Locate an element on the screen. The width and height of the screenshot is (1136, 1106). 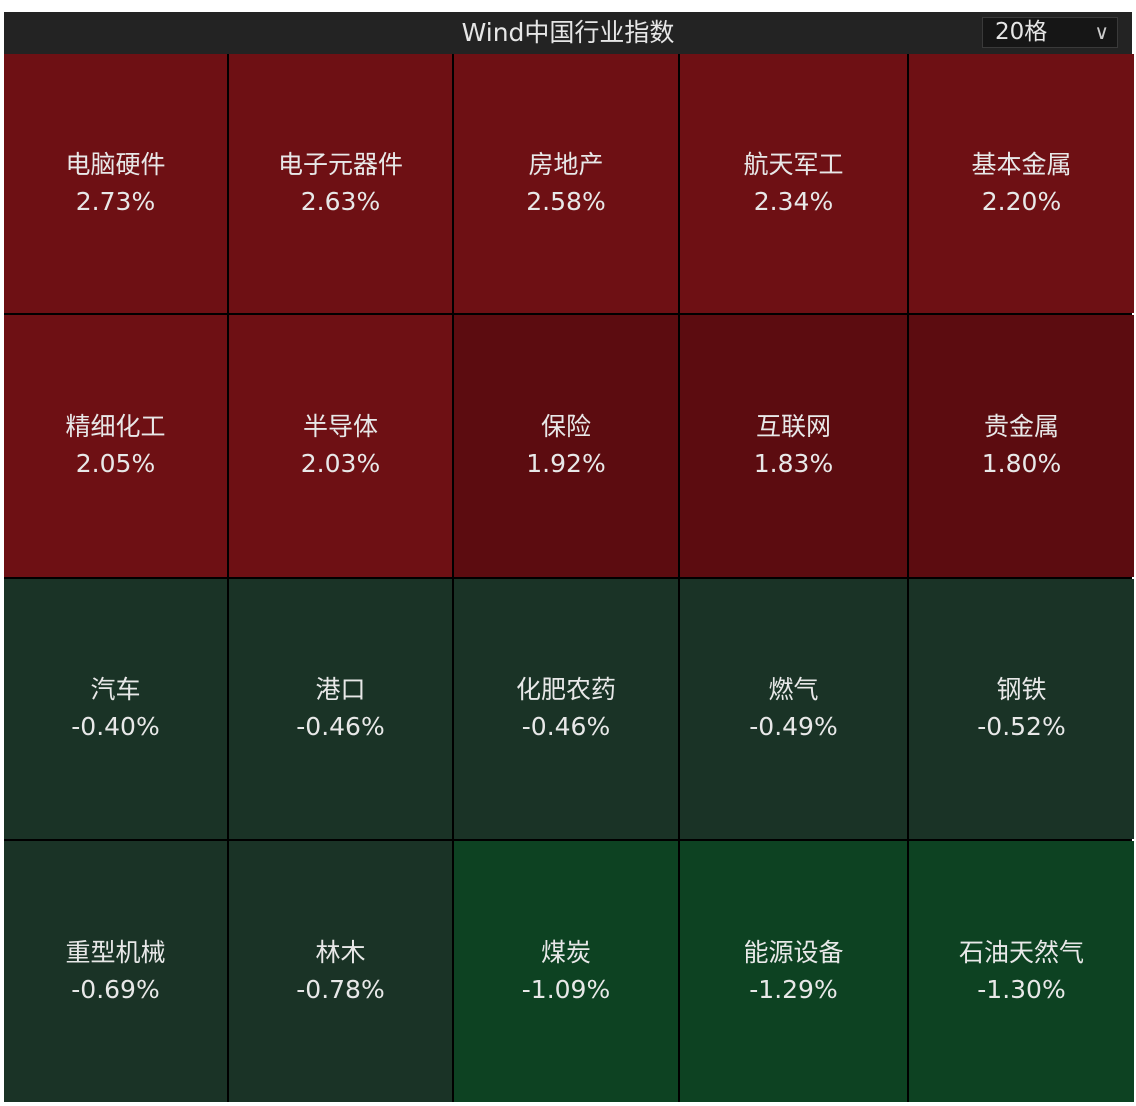
industry-tile: 保险 1.92% is located at coordinates (566, 446).